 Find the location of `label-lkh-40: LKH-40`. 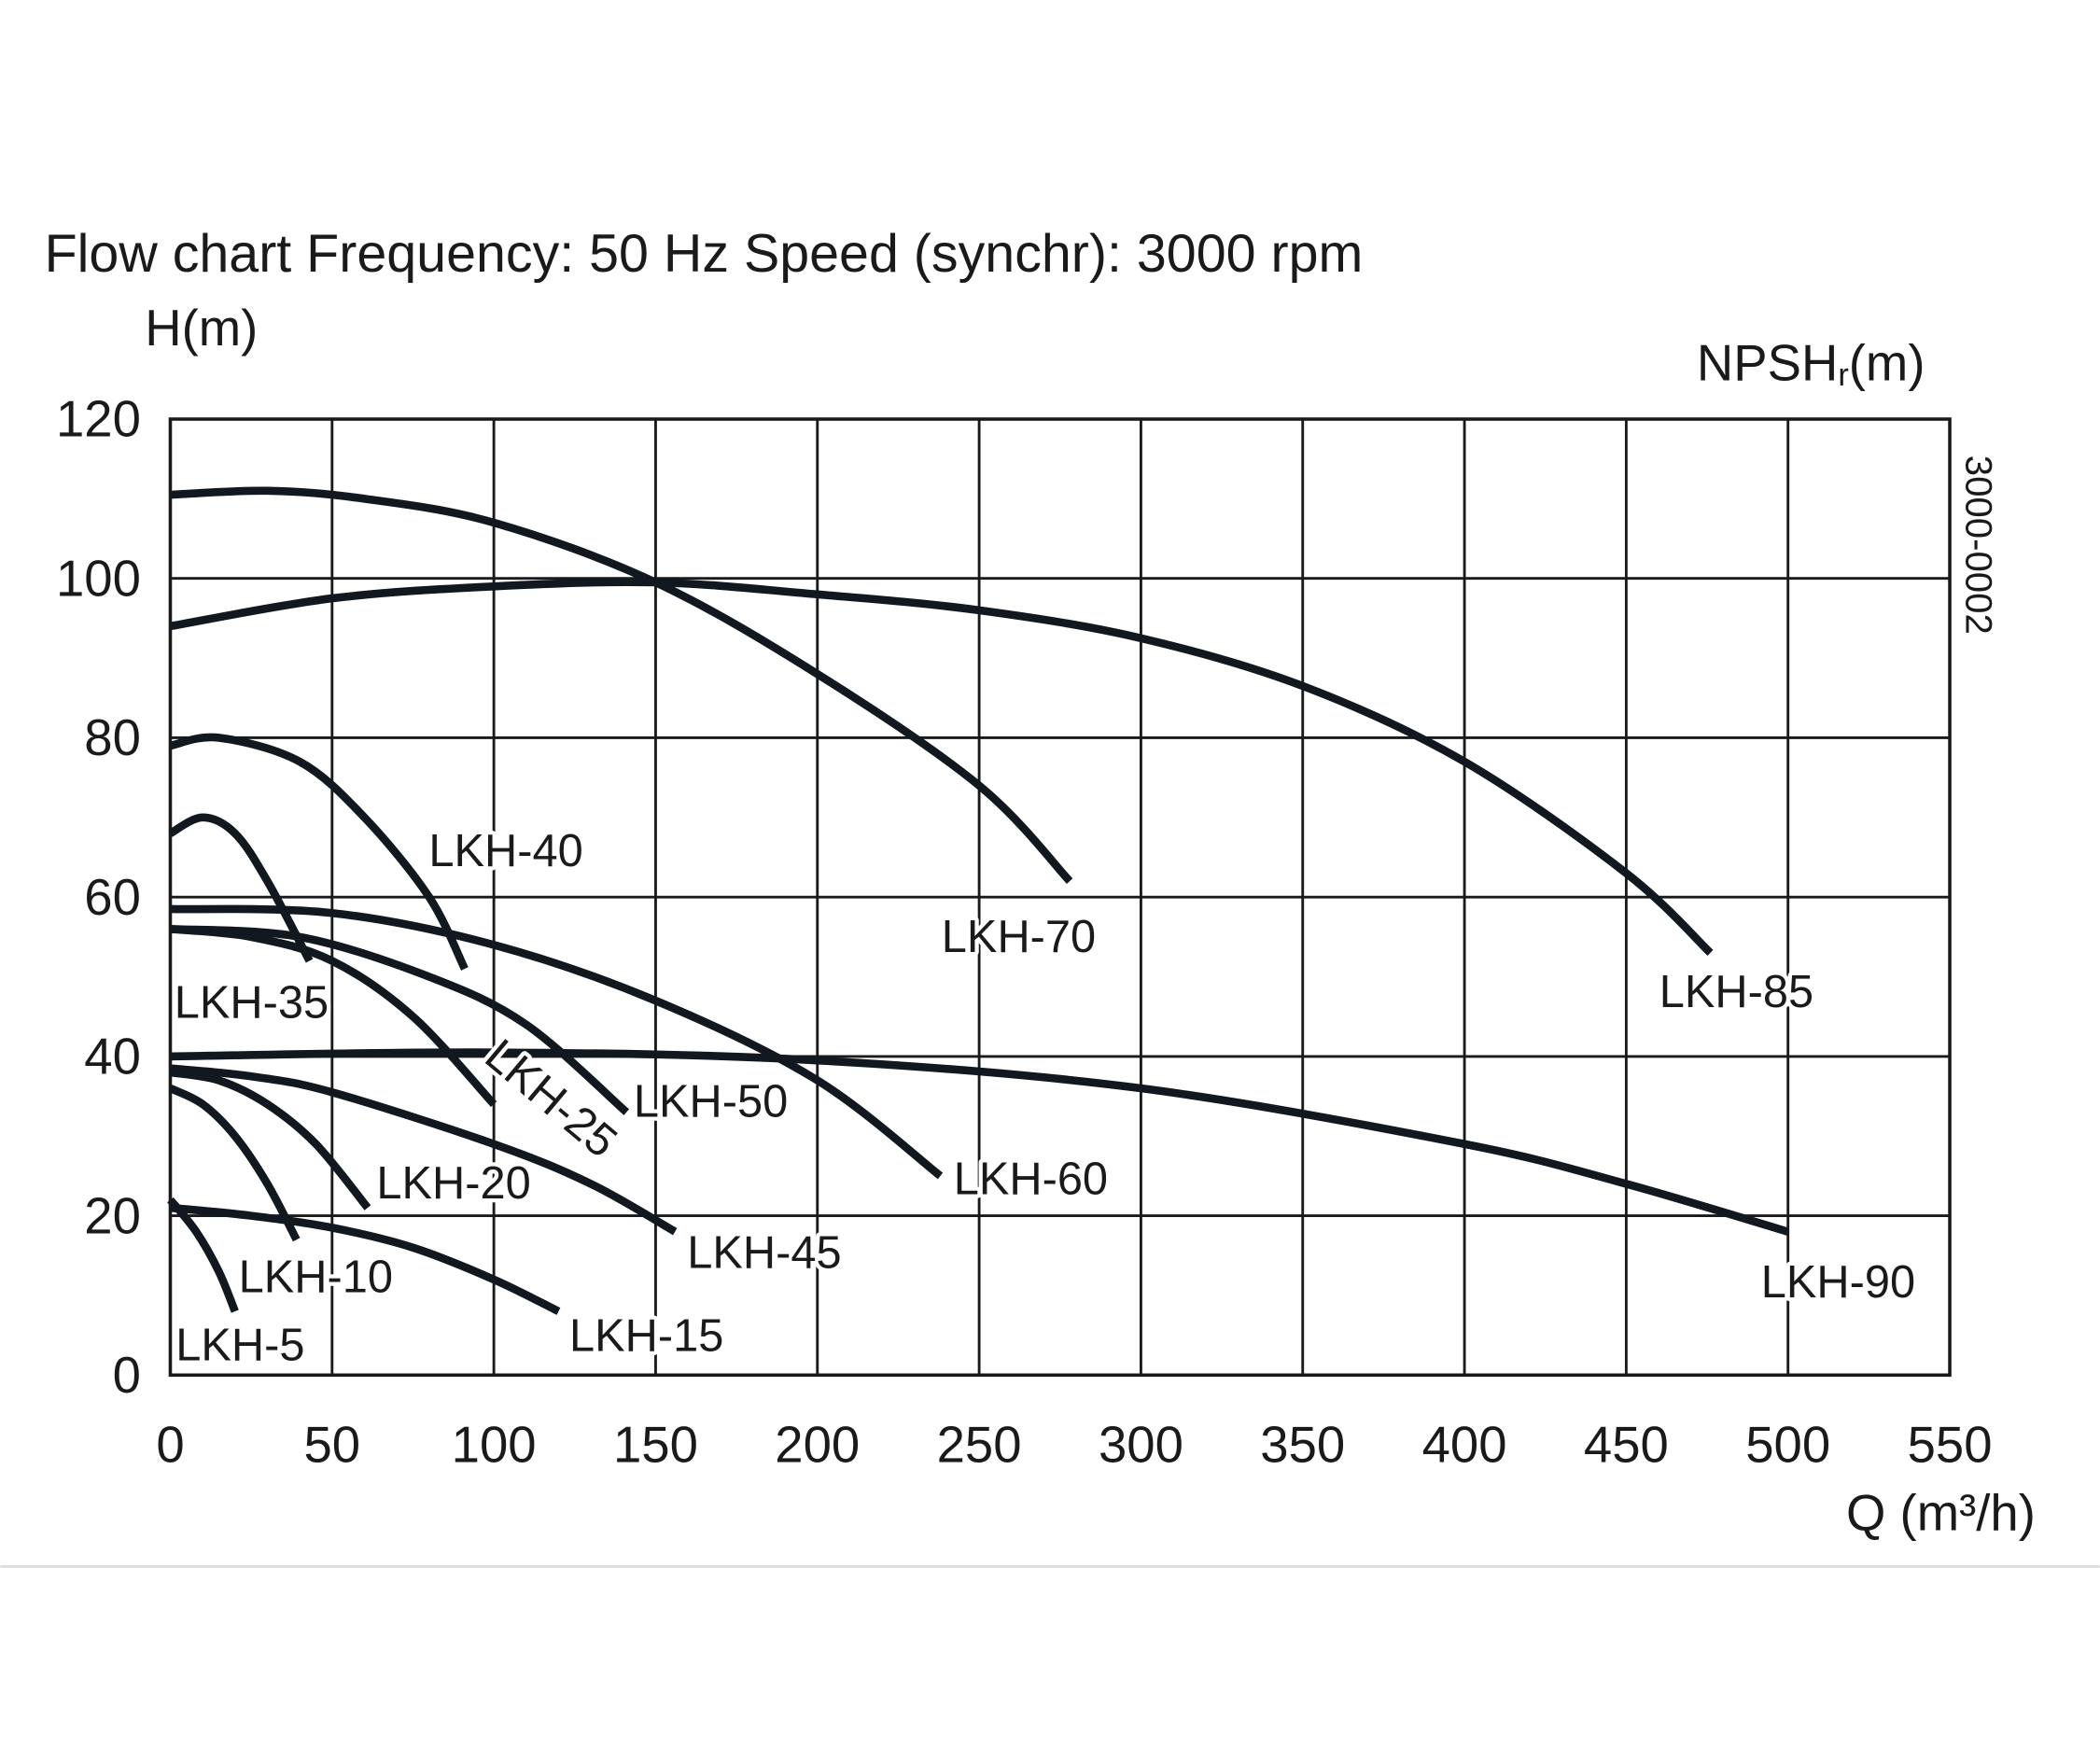

label-lkh-40: LKH-40 is located at coordinates (505, 851).